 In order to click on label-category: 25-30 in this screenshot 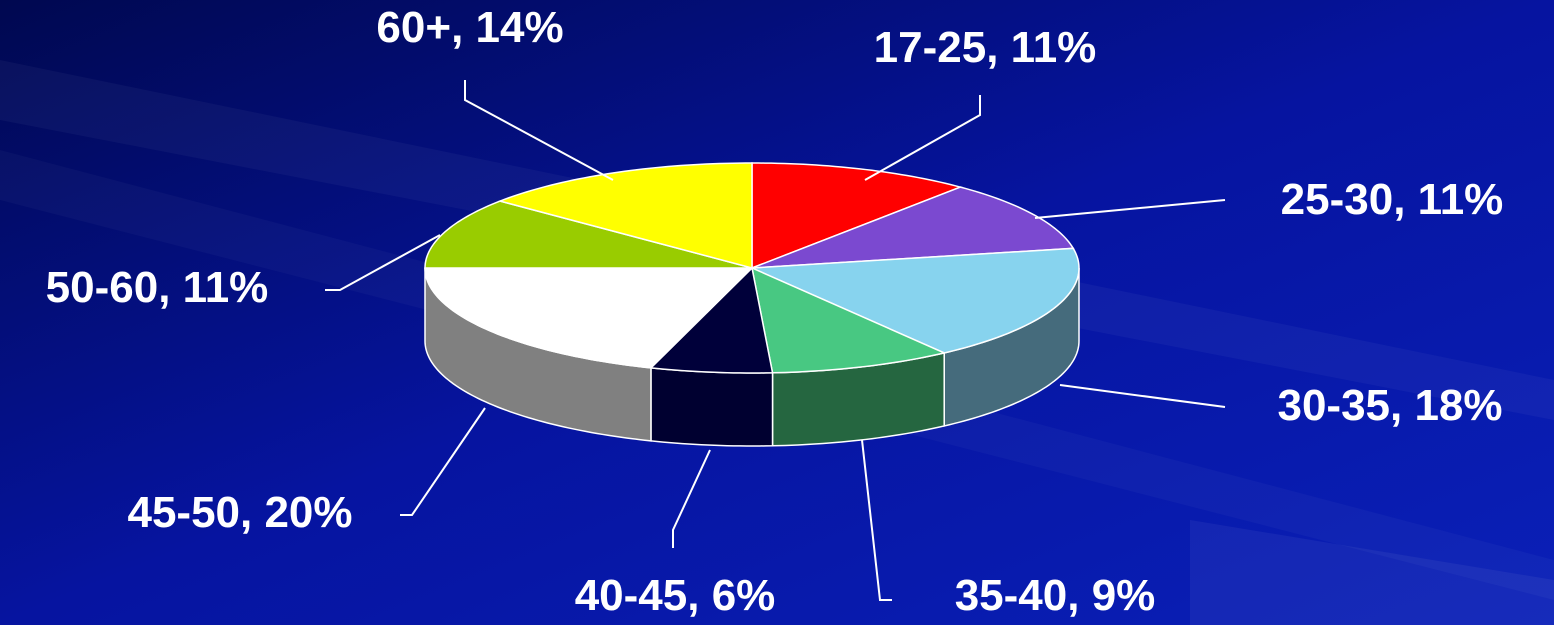, I will do `click(1337, 199)`.